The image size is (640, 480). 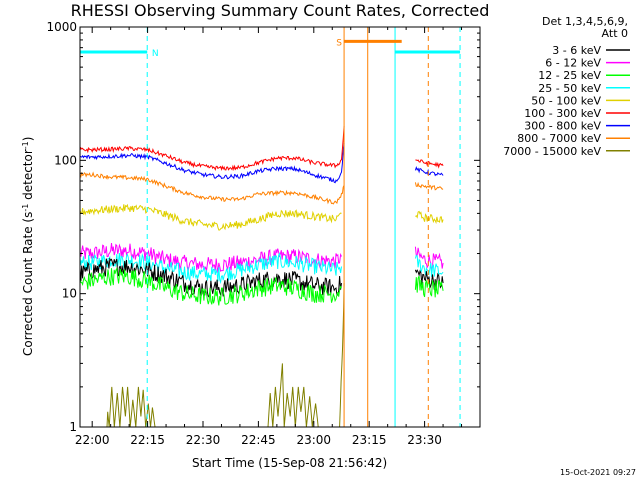 What do you see at coordinates (155, 54) in the screenshot?
I see `flag-label-0: N` at bounding box center [155, 54].